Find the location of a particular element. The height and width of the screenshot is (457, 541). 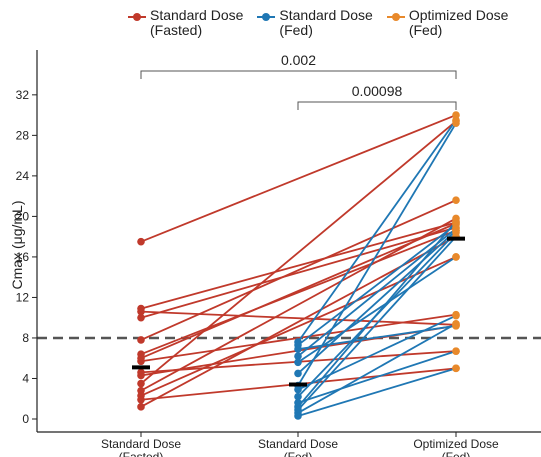

y-tick-label: 32 is located at coordinates (23, 95).